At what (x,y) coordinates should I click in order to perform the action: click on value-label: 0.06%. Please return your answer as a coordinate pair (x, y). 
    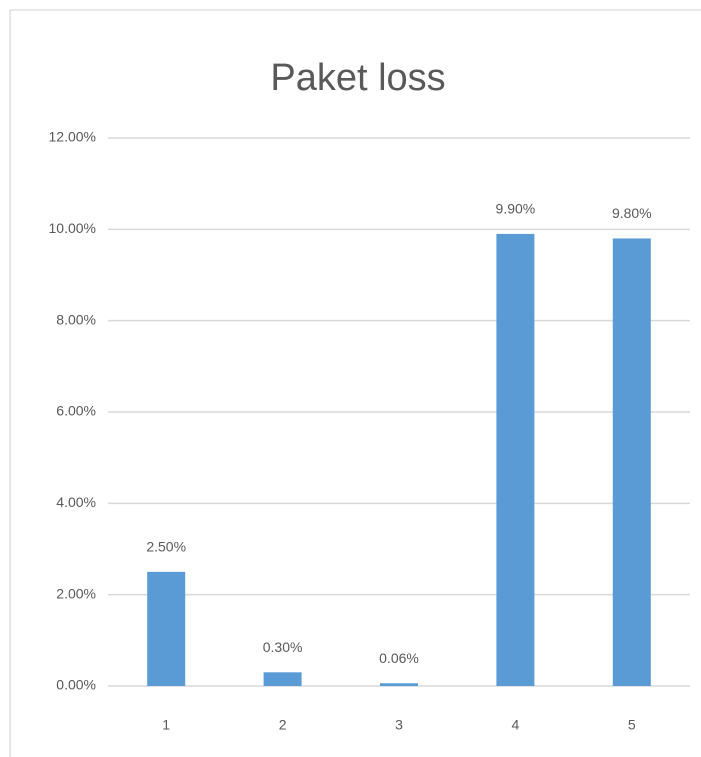
    Looking at the image, I should click on (399, 658).